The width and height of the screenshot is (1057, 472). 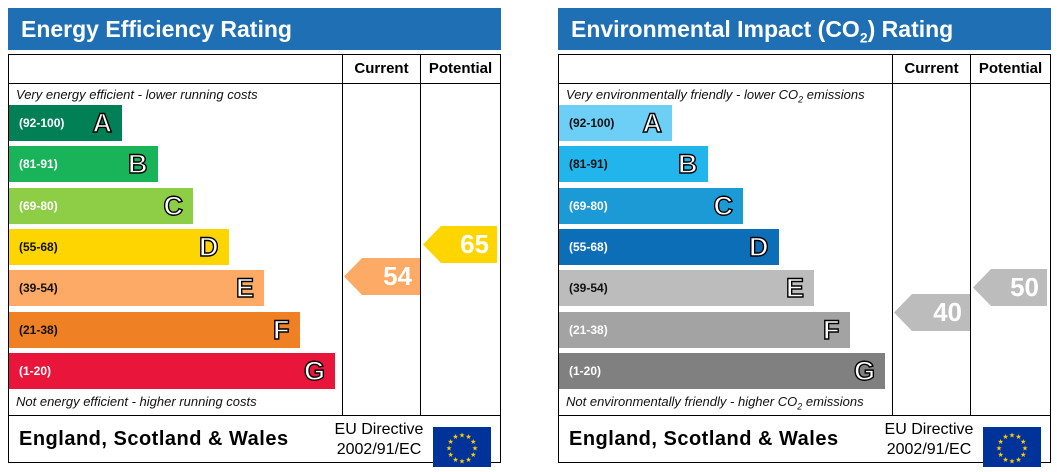 I want to click on band-c: (69-80) C, so click(x=101, y=205).